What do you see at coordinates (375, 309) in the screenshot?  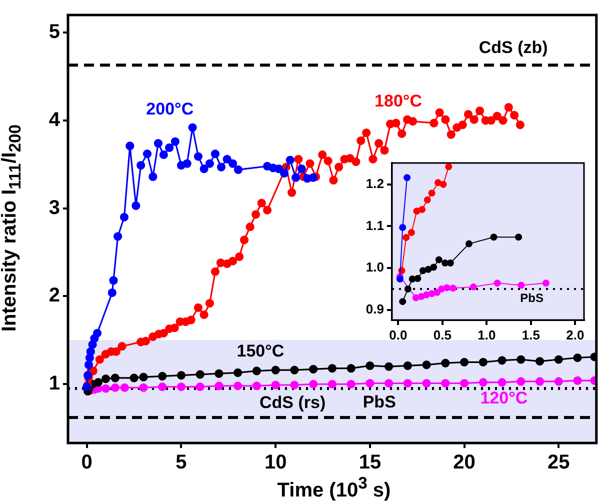 I see `y-tick-label: 0.9` at bounding box center [375, 309].